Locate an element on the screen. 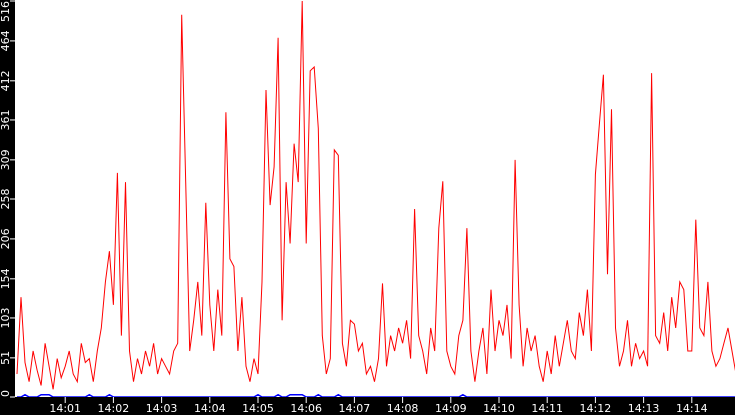 Image resolution: width=735 pixels, height=415 pixels. x-tick-label: 14:02 is located at coordinates (114, 408).